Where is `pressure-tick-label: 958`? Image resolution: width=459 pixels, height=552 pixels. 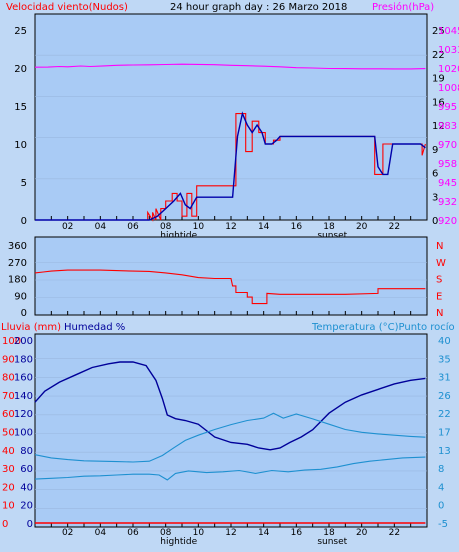 pressure-tick-label: 958 is located at coordinates (447, 164).